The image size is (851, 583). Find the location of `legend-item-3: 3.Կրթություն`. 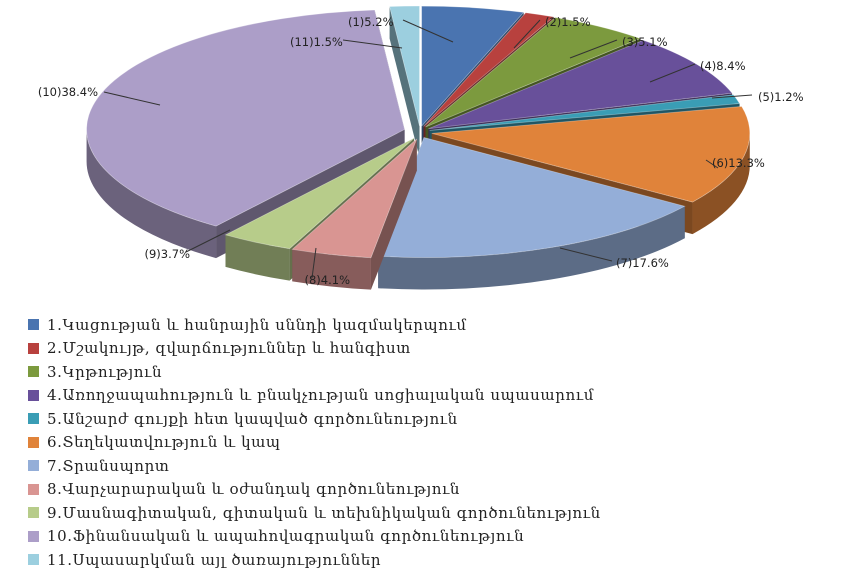

legend-item-3: 3.Կրթություն is located at coordinates (438, 372).